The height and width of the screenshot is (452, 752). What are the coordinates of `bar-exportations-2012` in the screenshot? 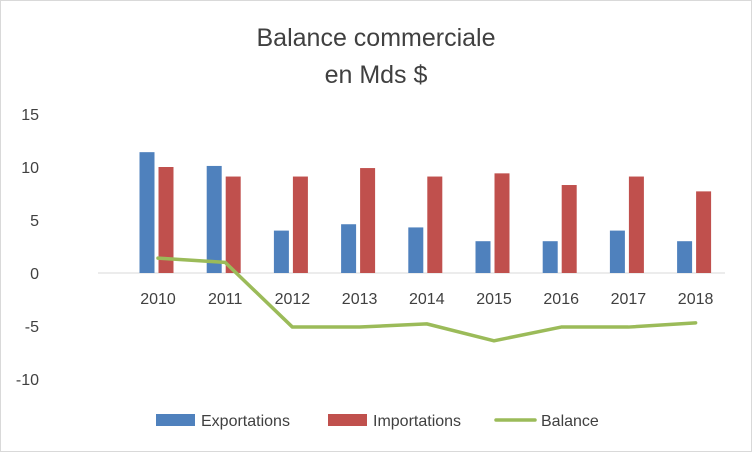 It's located at (281, 251).